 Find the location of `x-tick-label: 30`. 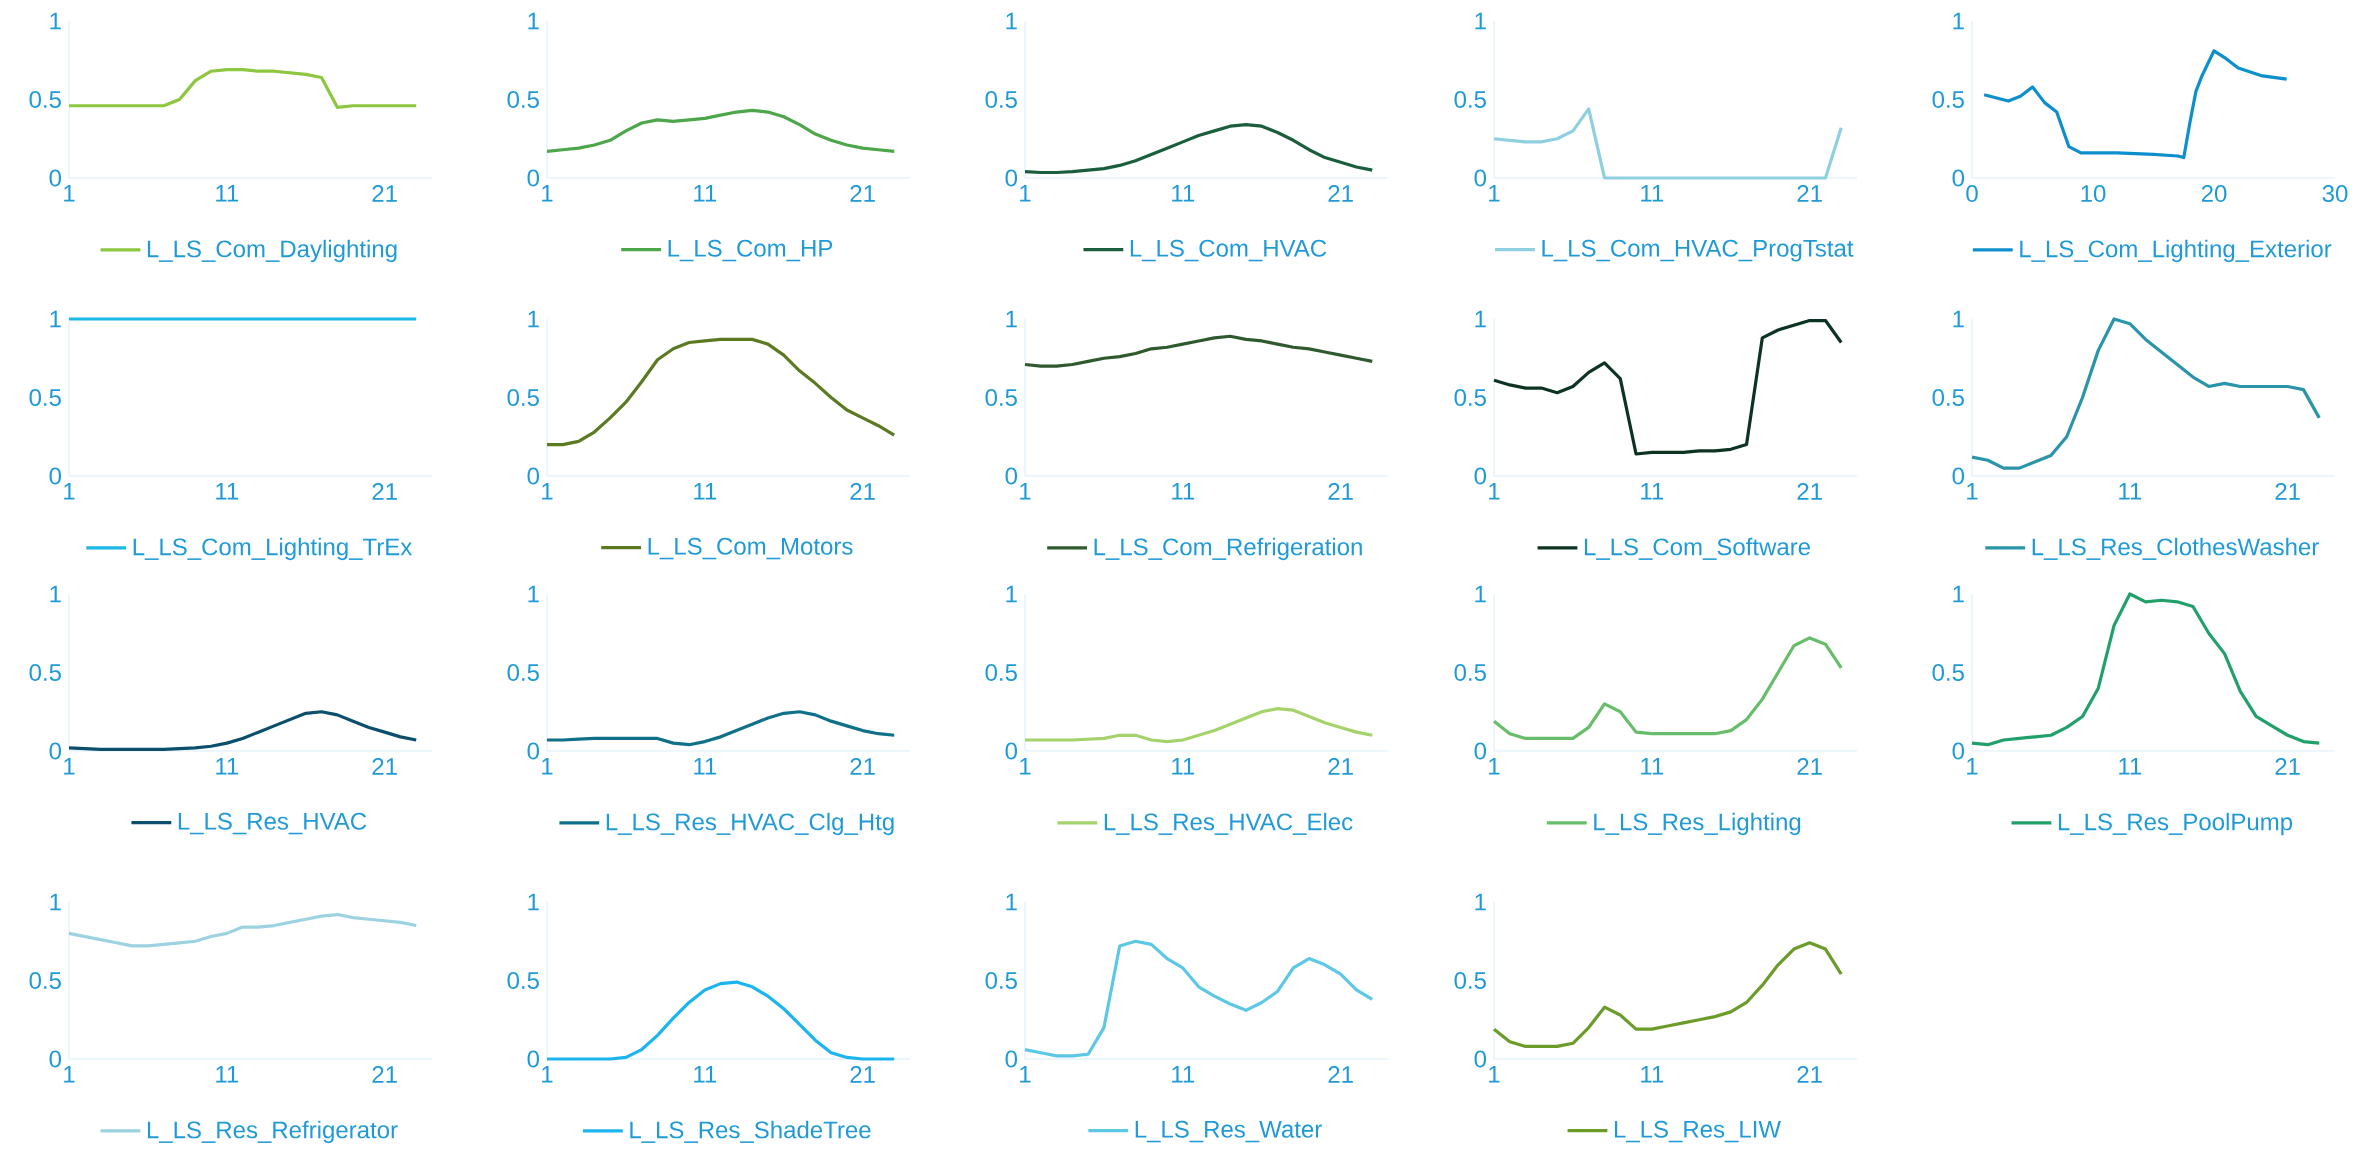

x-tick-label: 30 is located at coordinates (2335, 194).